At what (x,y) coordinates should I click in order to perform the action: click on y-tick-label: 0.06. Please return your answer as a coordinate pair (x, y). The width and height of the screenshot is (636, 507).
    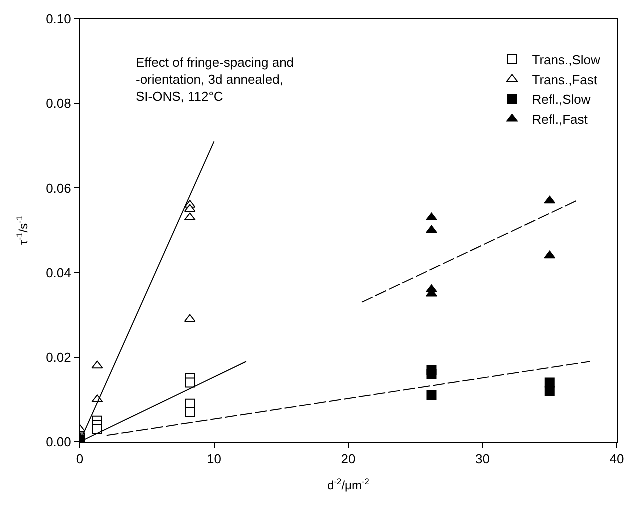
    Looking at the image, I should click on (59, 188).